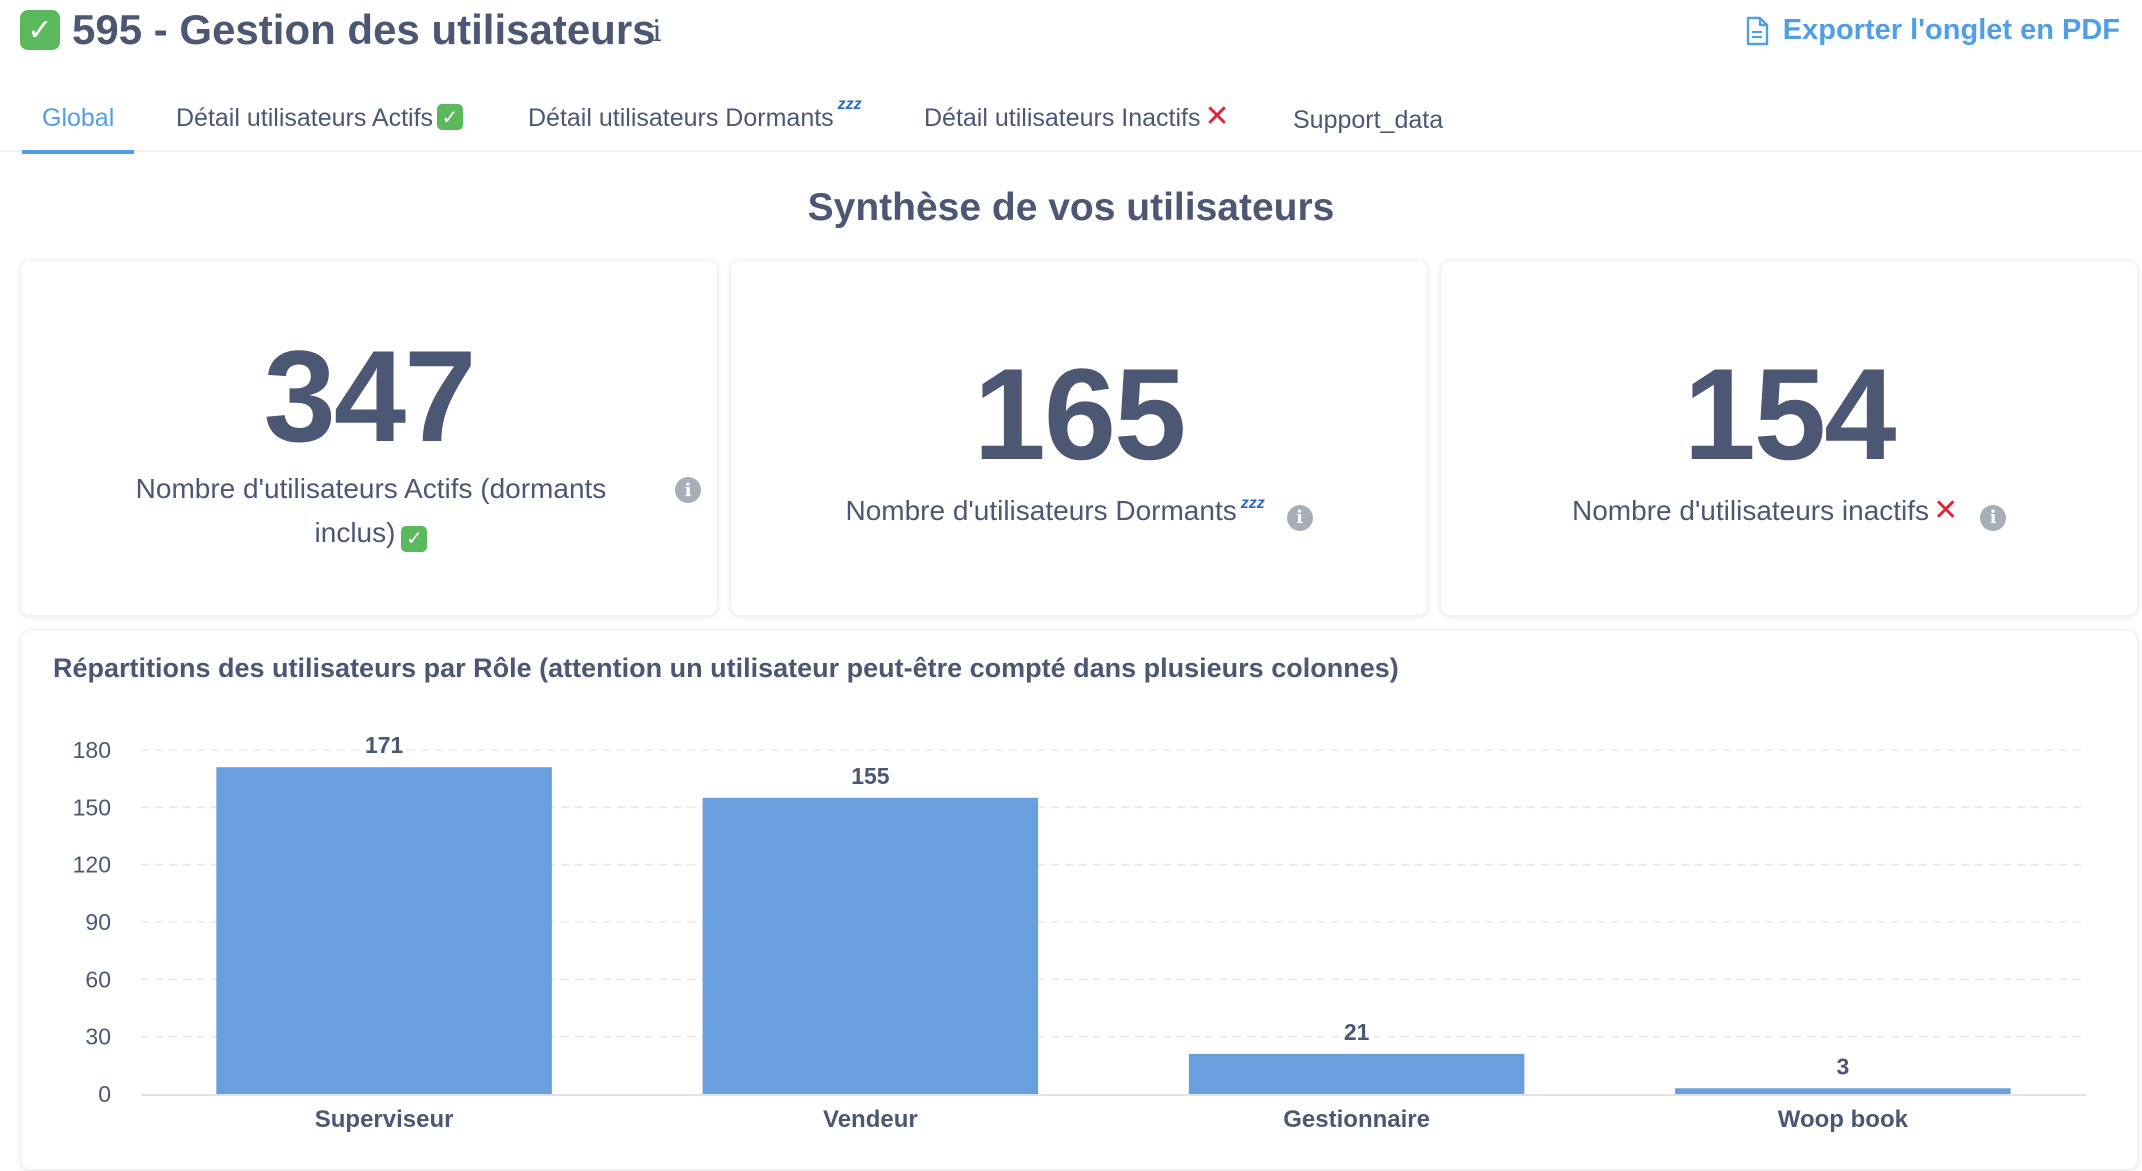  Describe the element at coordinates (1071, 207) in the screenshot. I see `section-title: Synthèse de vos utilisateurs` at that location.